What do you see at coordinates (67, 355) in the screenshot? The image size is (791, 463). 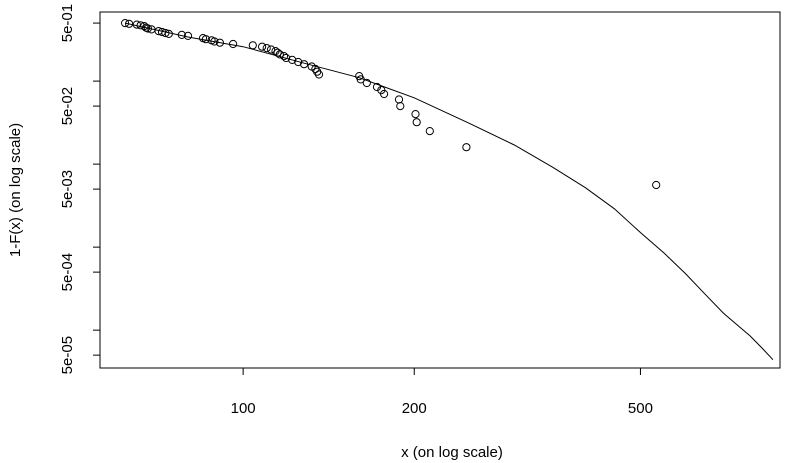 I see `y-tick-label: 5e-05` at bounding box center [67, 355].